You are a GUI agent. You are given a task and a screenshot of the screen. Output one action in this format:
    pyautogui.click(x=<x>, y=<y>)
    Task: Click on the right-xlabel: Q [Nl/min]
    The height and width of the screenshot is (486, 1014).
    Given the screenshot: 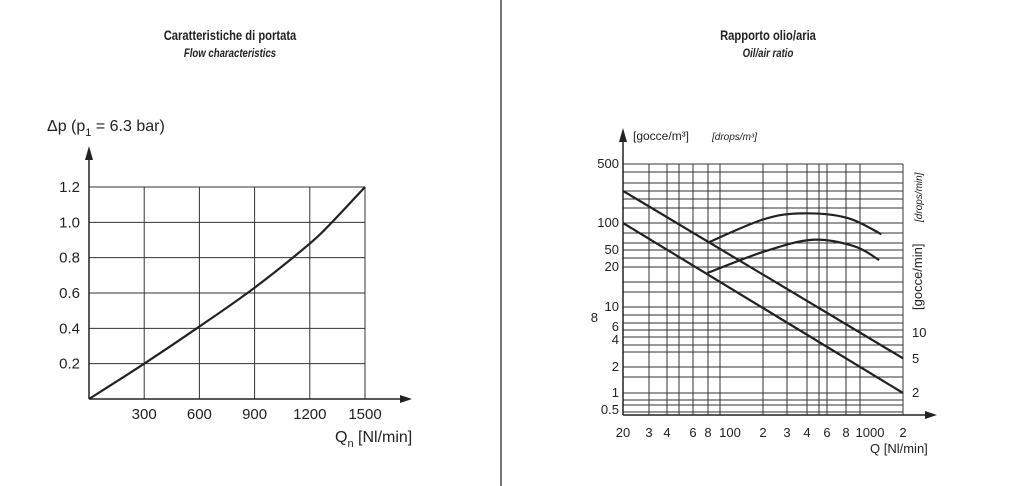 What is the action you would take?
    pyautogui.click(x=899, y=448)
    